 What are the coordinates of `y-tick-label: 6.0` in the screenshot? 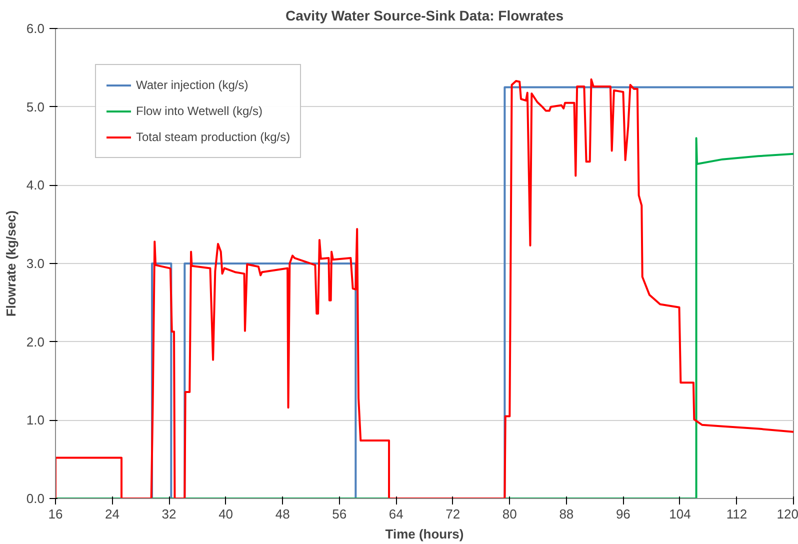 It's located at (35, 28).